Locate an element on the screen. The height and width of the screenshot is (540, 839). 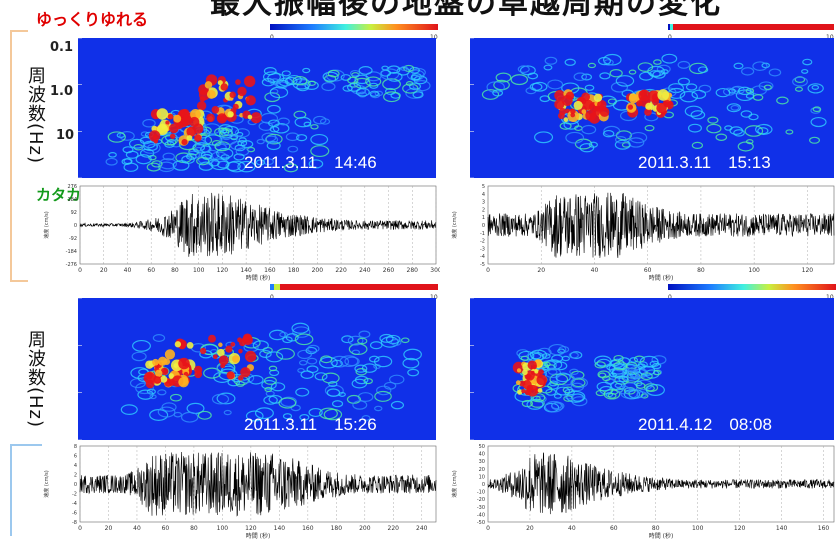
waveform-y-tick: 8 is located at coordinates (75, 447).